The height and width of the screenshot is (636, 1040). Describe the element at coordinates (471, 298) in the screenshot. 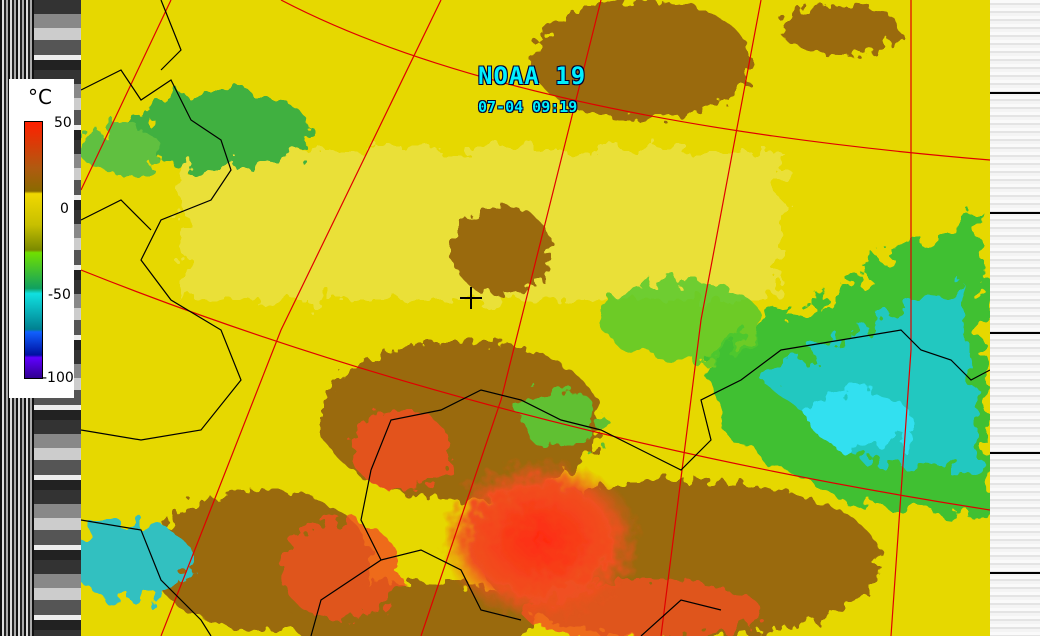

I see `crosshair-icon` at that location.